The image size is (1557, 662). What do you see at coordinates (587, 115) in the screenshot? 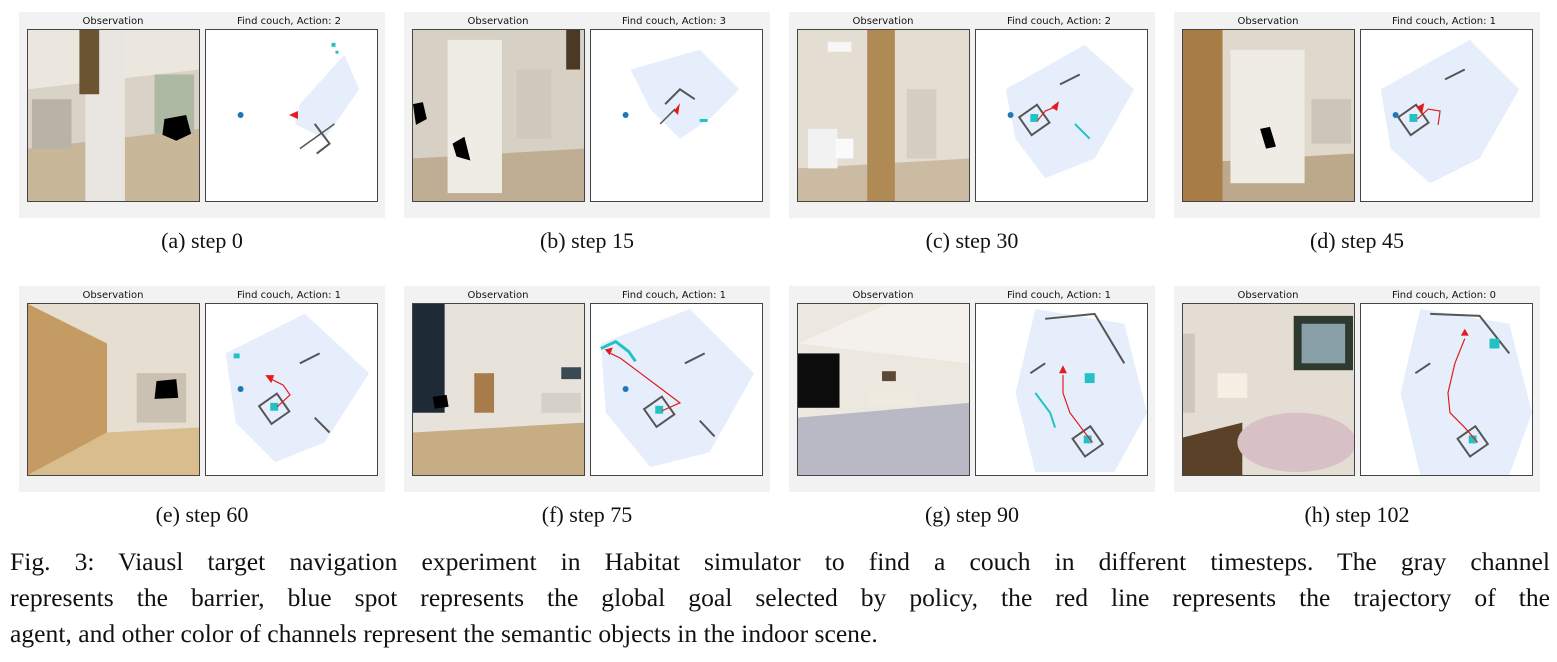
I see `panel-step-15: Observation Find couch, Action: 3` at bounding box center [587, 115].